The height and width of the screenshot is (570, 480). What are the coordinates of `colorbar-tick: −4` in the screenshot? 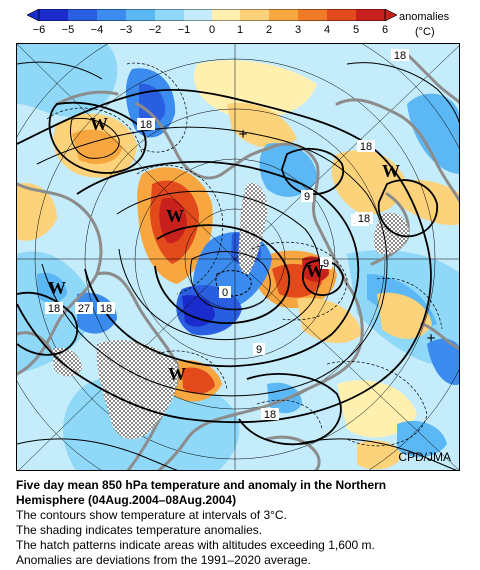 It's located at (97, 30).